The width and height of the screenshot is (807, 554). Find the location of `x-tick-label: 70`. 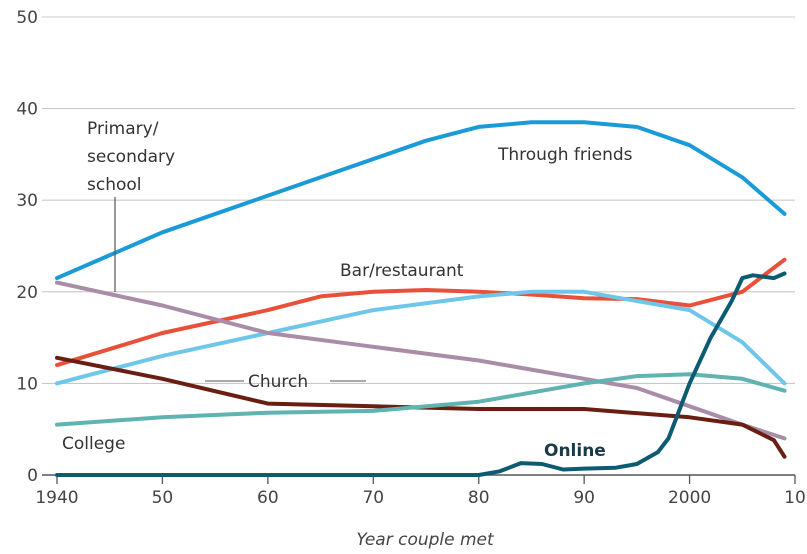

x-tick-label: 70 is located at coordinates (373, 498).